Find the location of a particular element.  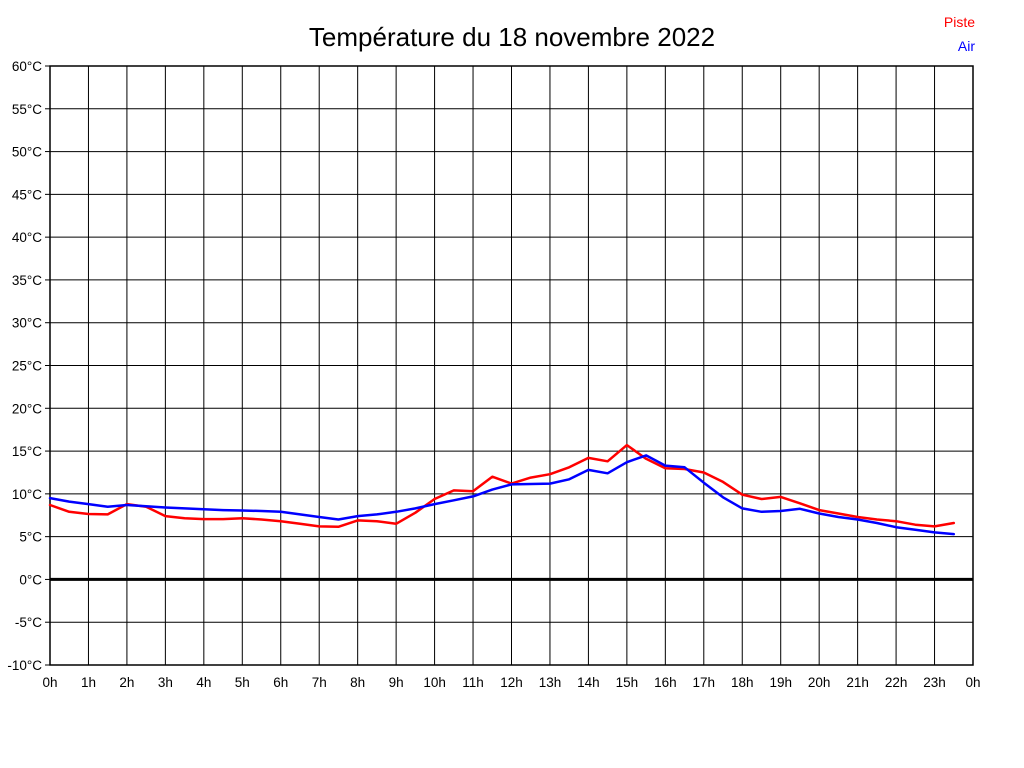

y-axis-label: 0°C is located at coordinates (30, 579).